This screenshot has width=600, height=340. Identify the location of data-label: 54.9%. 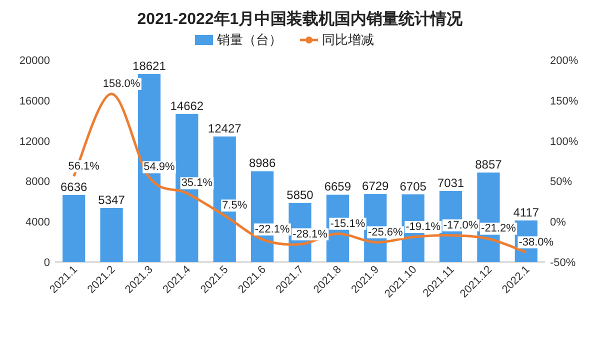
(160, 167).